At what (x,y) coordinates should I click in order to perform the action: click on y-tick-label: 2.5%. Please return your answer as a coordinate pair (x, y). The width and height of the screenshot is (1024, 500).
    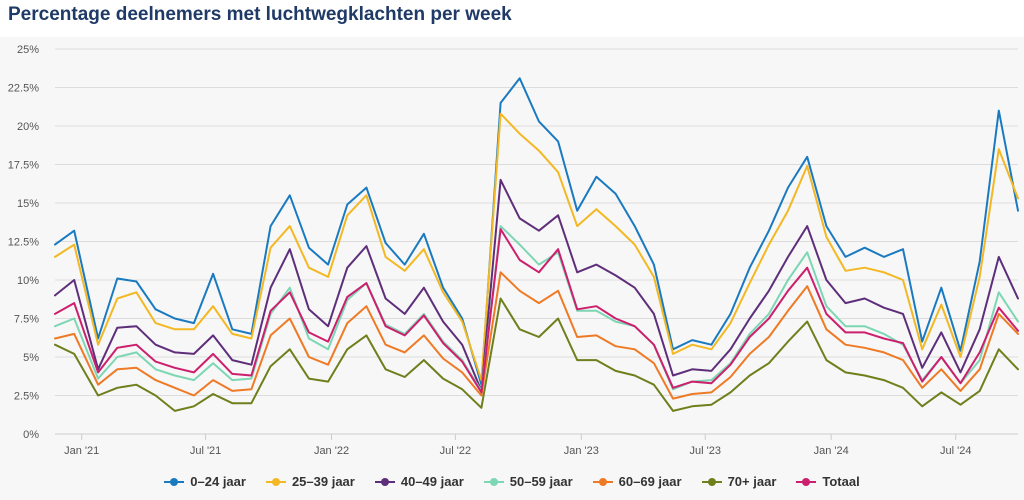
    Looking at the image, I should click on (26, 397).